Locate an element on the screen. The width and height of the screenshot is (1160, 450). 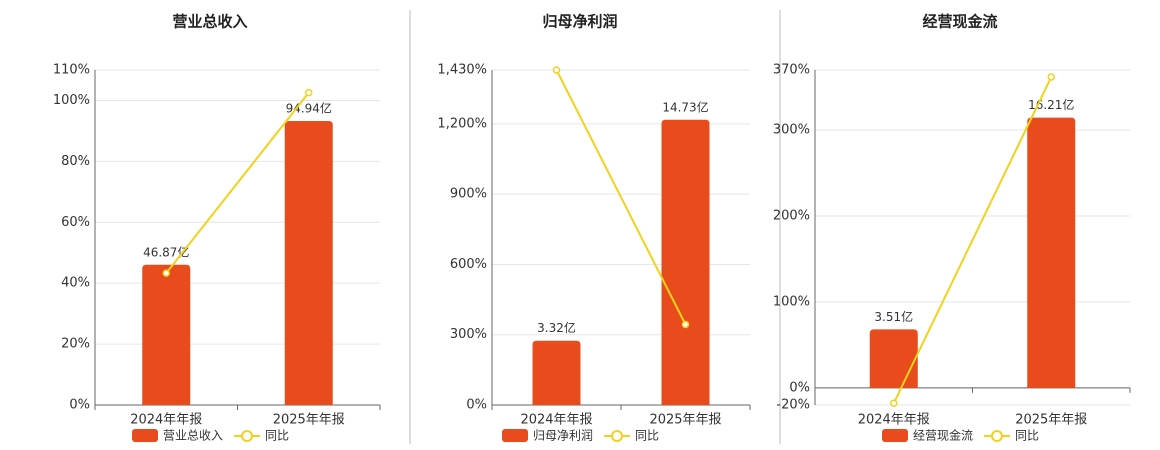
data-label: 14.73亿 is located at coordinates (685, 106).